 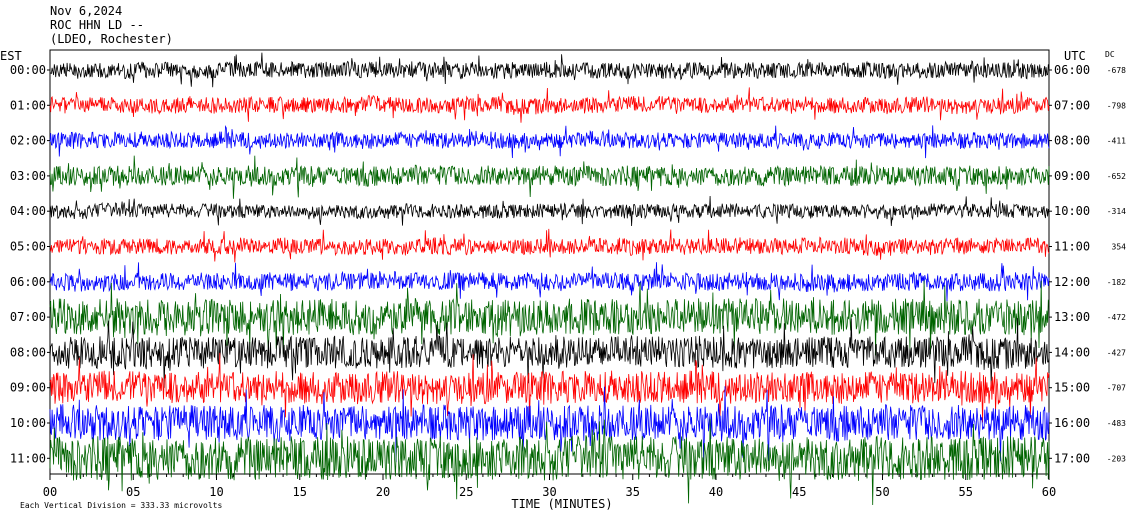 What do you see at coordinates (799, 492) in the screenshot?
I see `x-tick-label: 45` at bounding box center [799, 492].